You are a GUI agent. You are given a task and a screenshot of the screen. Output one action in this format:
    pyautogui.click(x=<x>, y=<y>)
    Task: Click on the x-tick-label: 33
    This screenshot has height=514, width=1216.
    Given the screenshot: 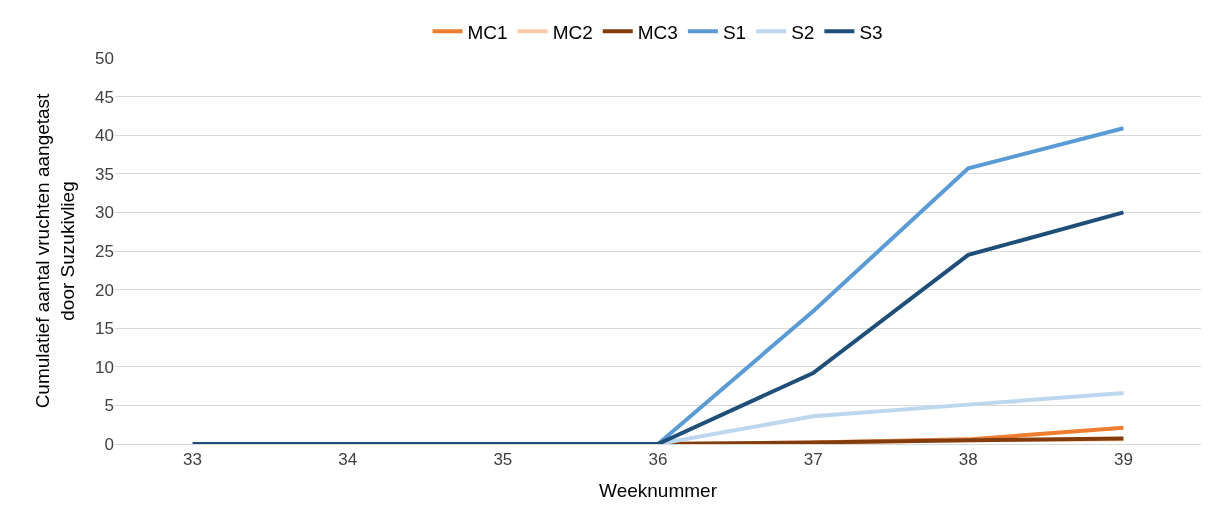 What is the action you would take?
    pyautogui.click(x=193, y=460)
    